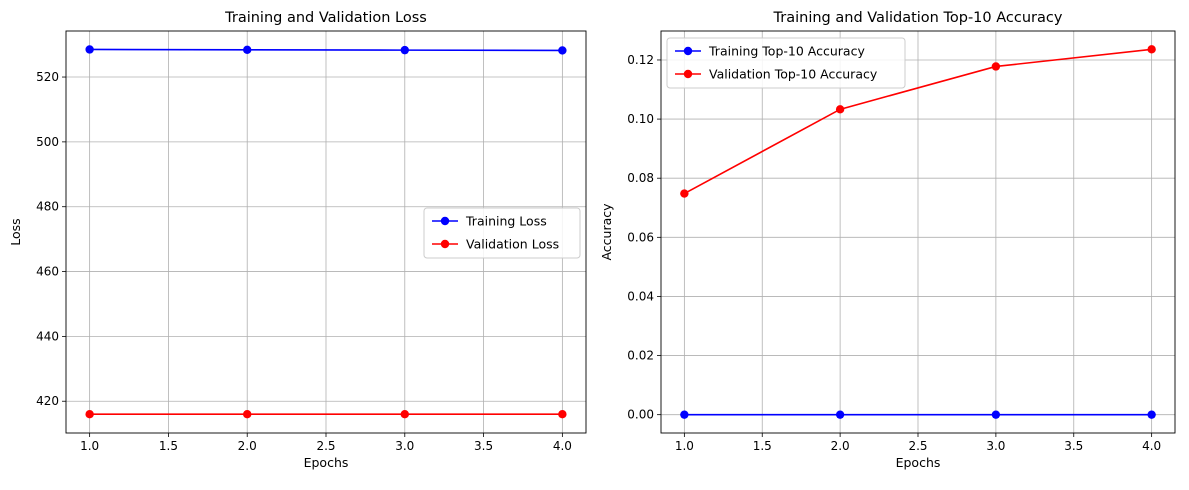  I want to click on y-tick-label: 0.12, so click(640, 60).